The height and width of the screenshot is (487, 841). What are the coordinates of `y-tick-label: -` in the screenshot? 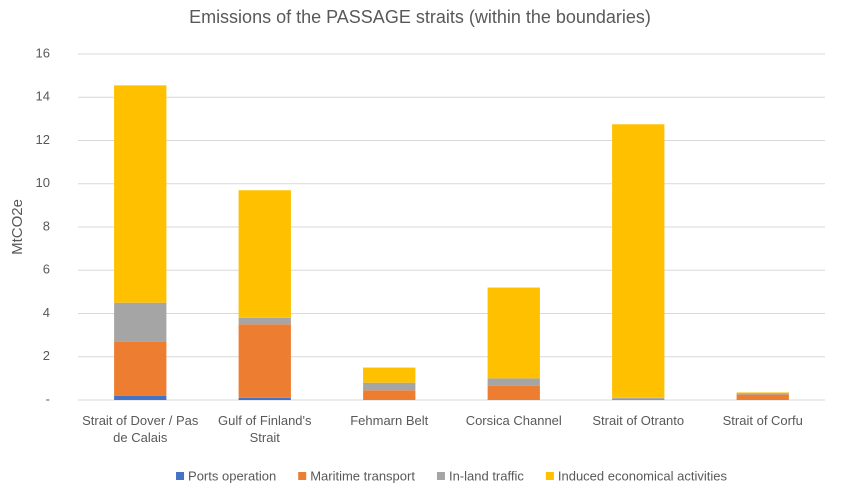 It's located at (48, 398).